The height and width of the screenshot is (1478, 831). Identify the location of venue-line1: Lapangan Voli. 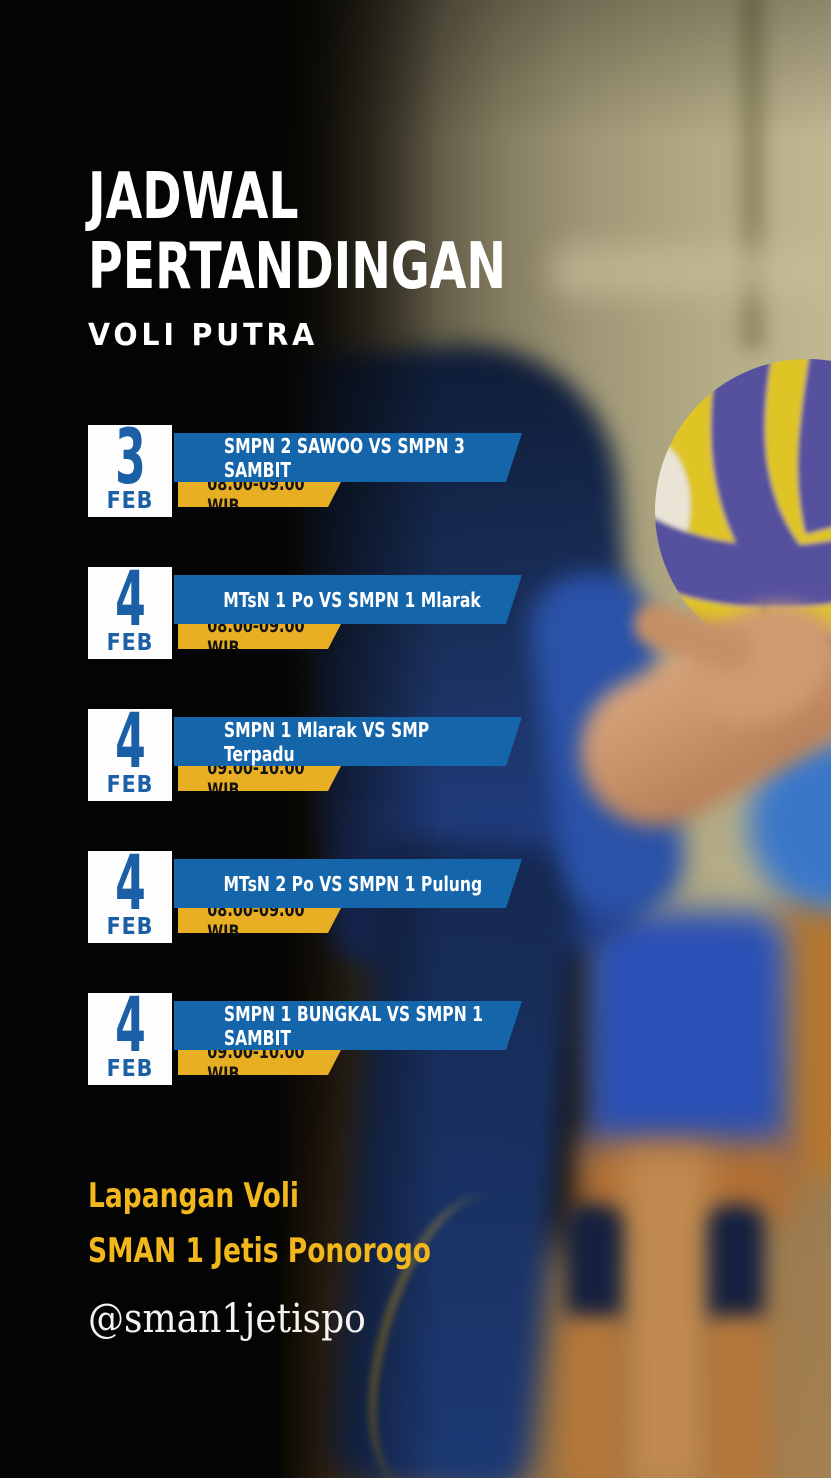
(194, 1196).